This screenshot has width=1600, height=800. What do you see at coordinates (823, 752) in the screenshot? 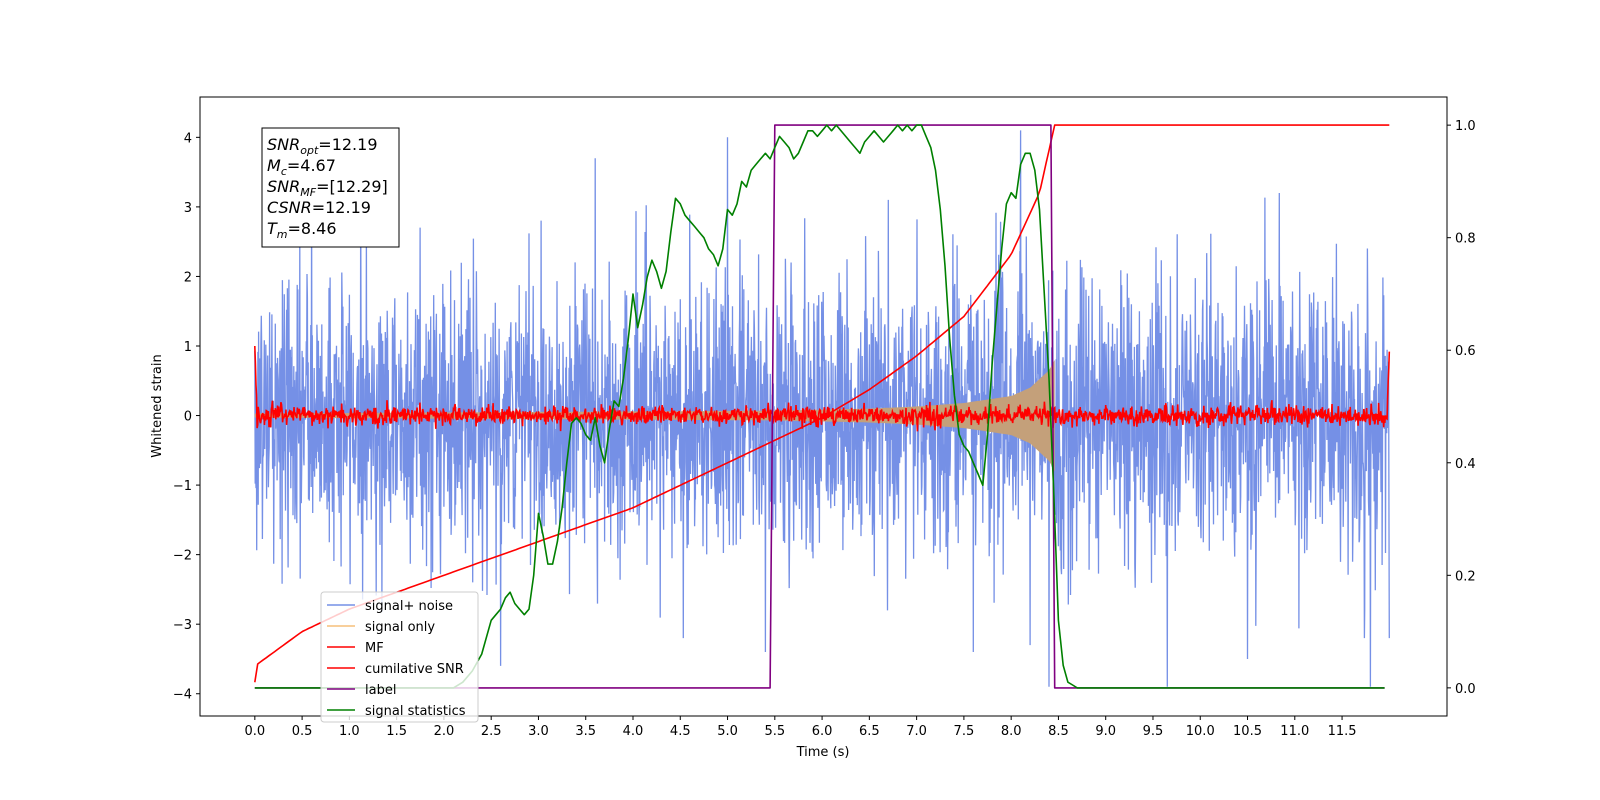
I see `x-axis-title: Time (s)` at bounding box center [823, 752].